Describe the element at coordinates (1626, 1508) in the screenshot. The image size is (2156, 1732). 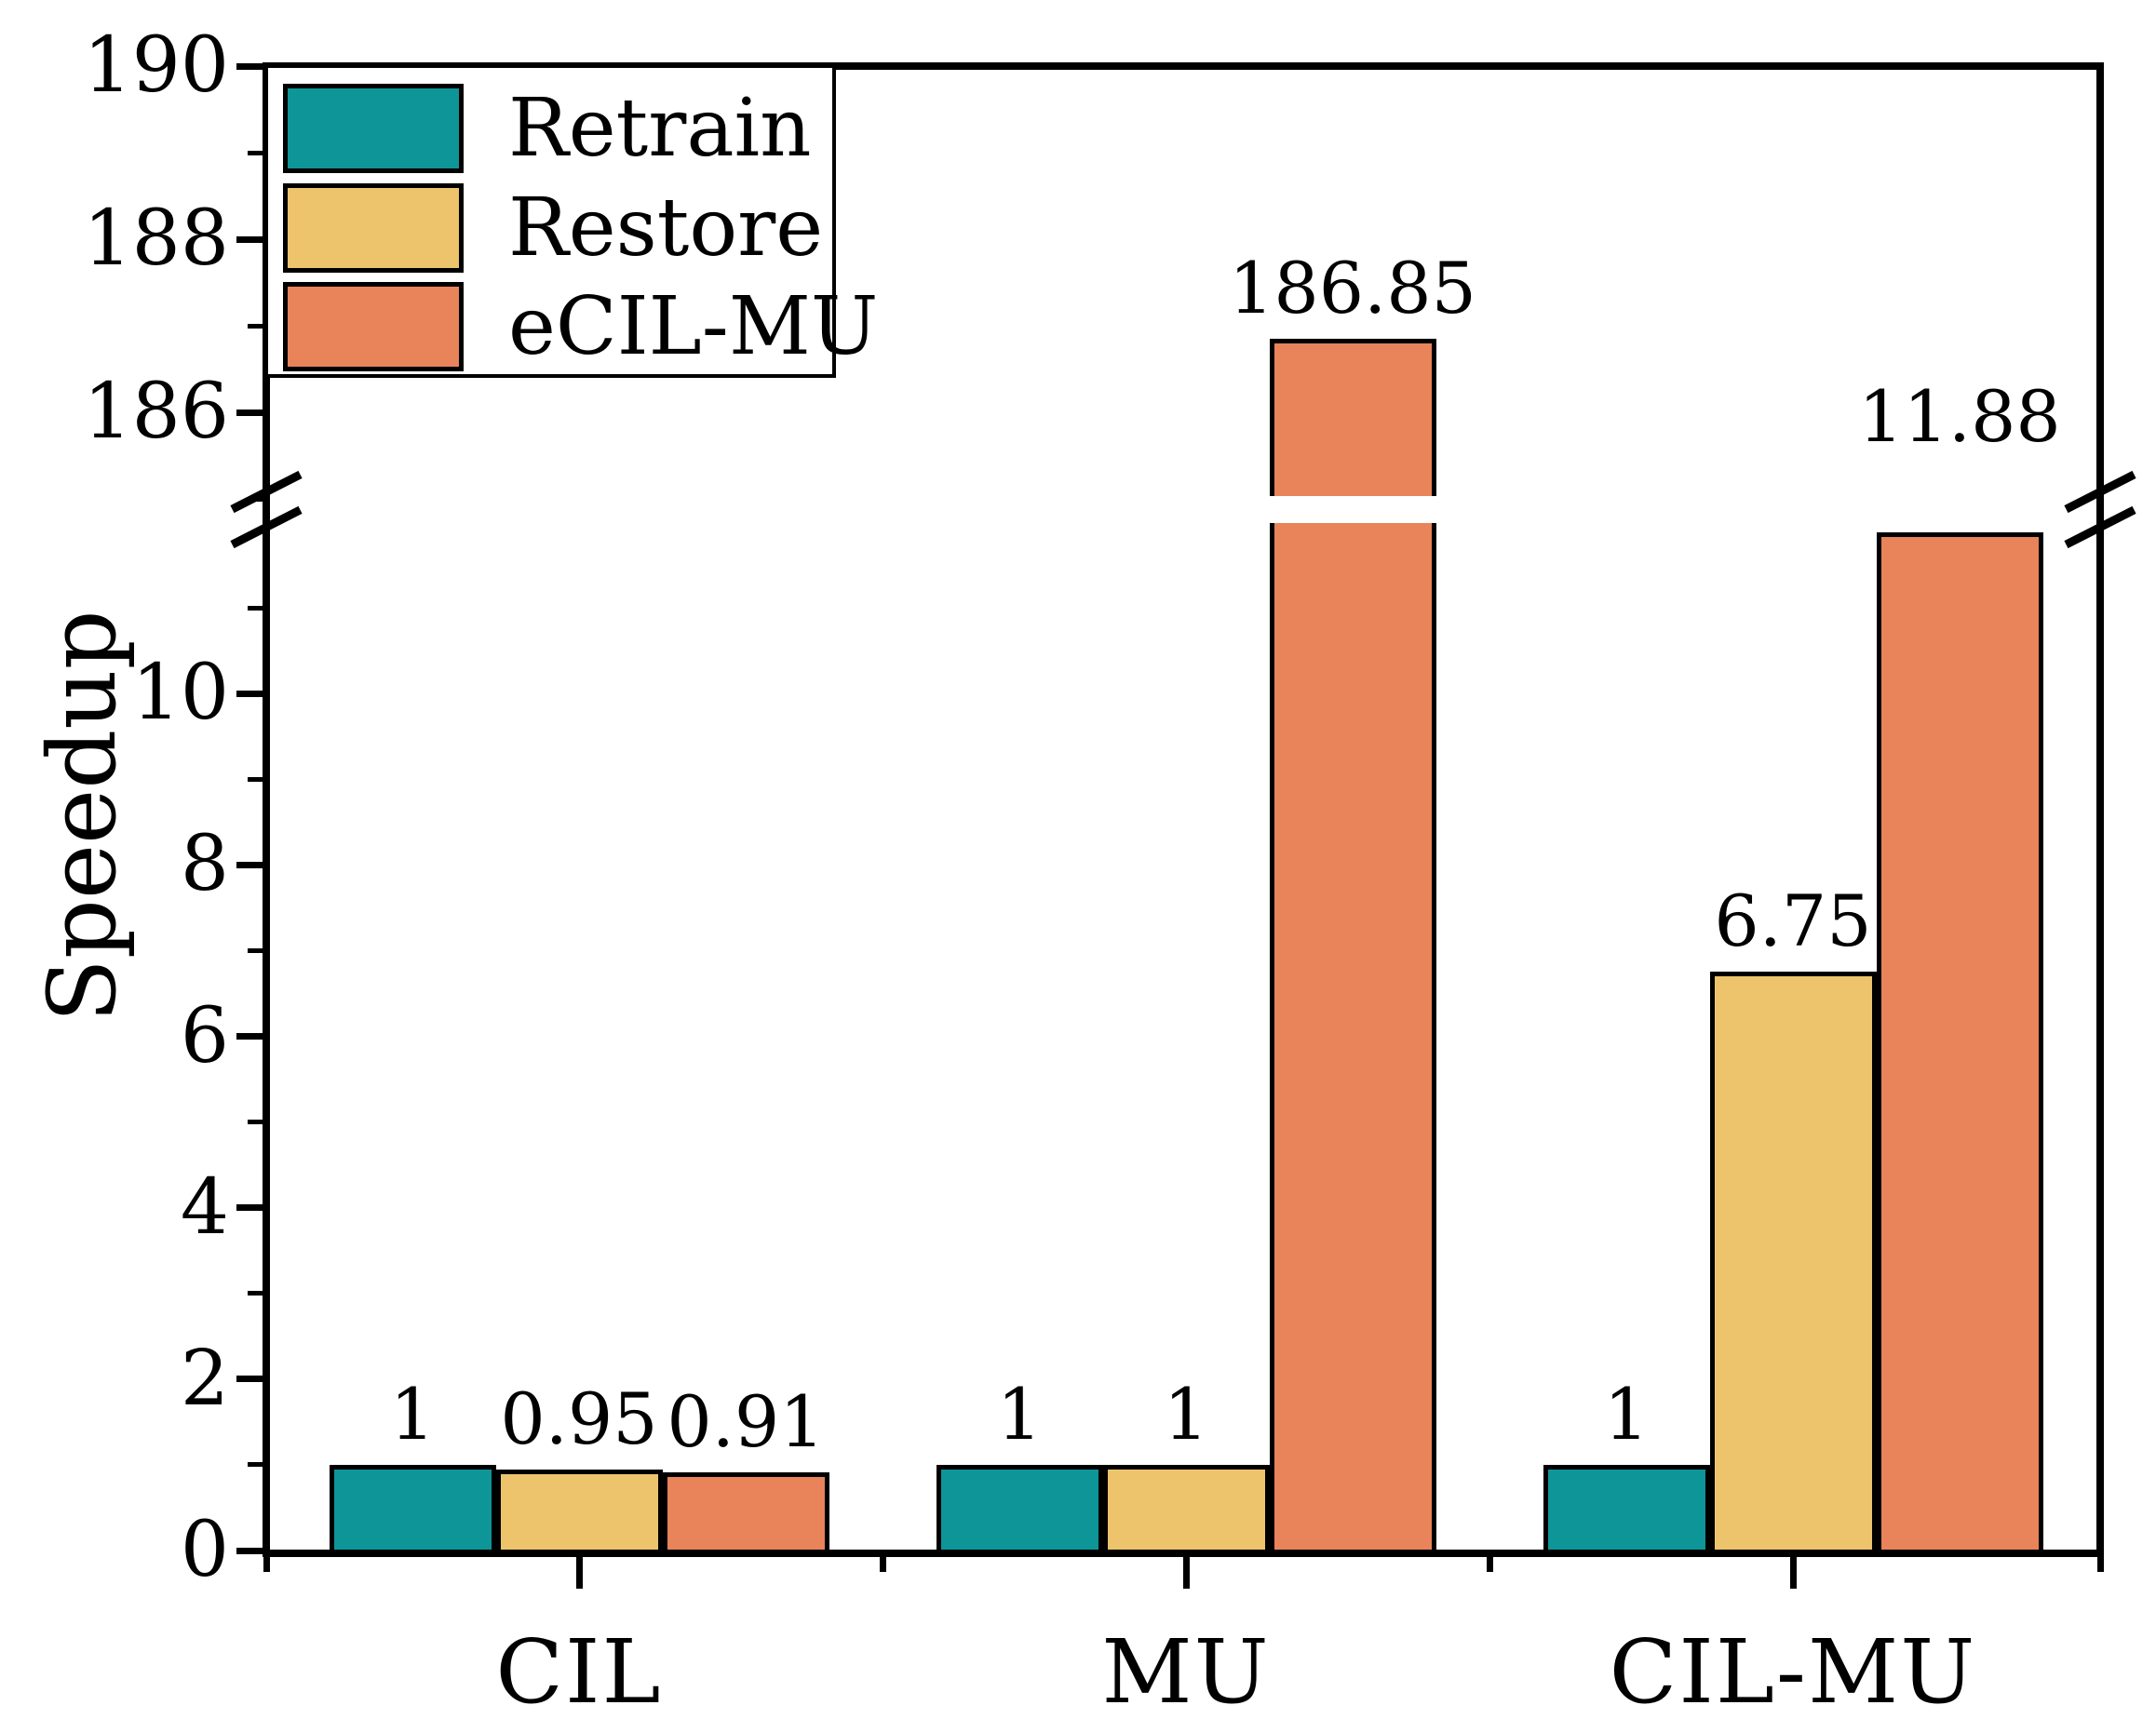
I see `bar-Retrain-CIL-MU` at that location.